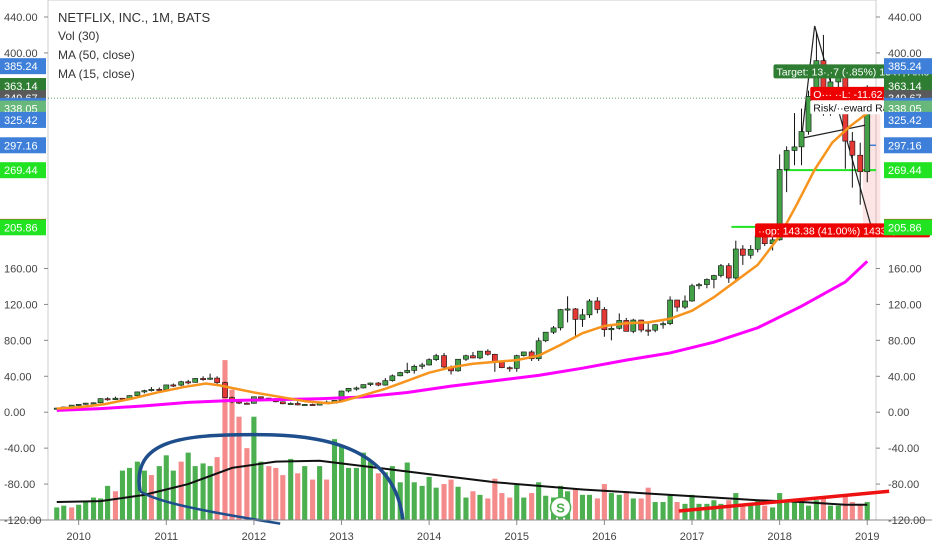 The image size is (932, 555). Describe the element at coordinates (21, 146) in the screenshot. I see `price-tag-left: 297.16` at that location.